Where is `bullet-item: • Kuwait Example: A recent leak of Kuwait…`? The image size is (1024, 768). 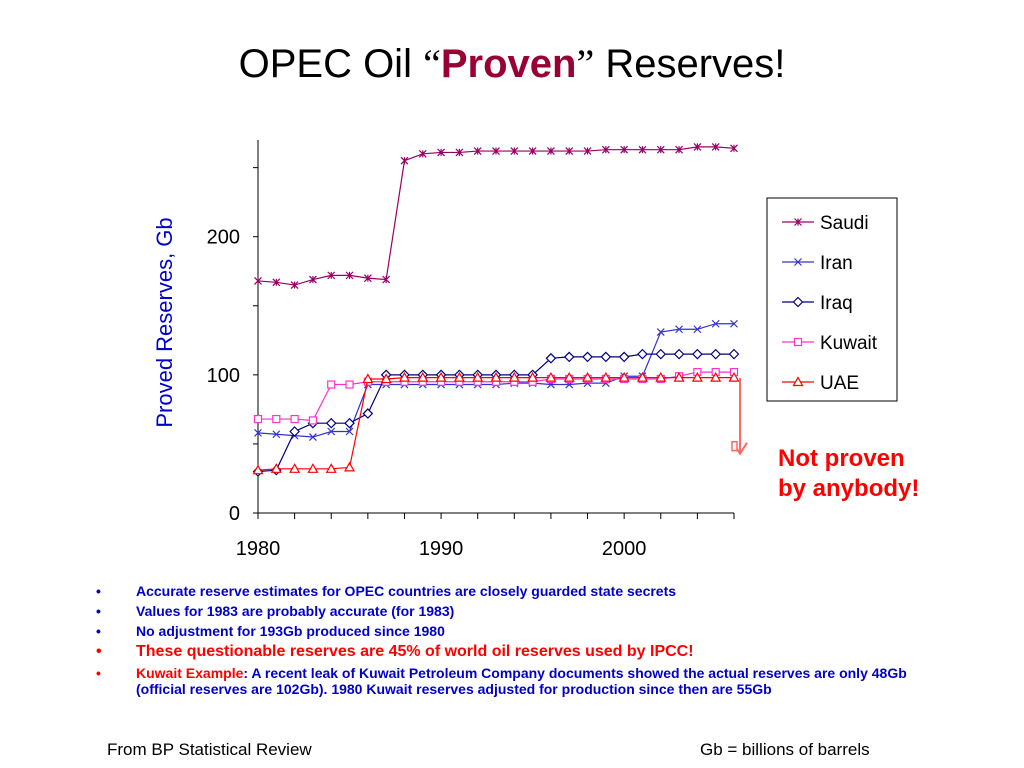 bullet-item: • Kuwait Example: A recent leak of Kuwait… is located at coordinates (506, 681).